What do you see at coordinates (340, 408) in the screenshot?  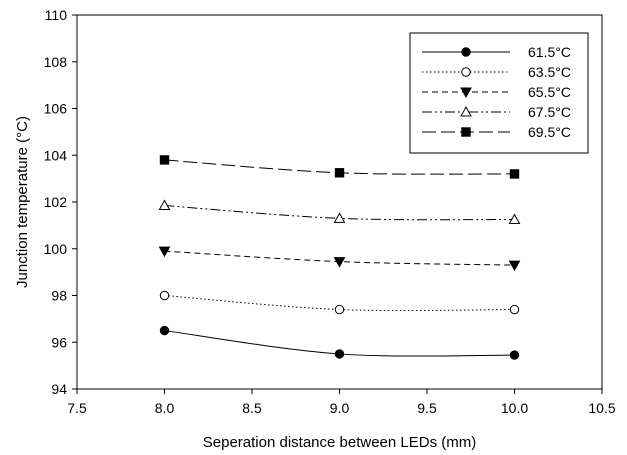 I see `x-tick-label: 9.0` at bounding box center [340, 408].